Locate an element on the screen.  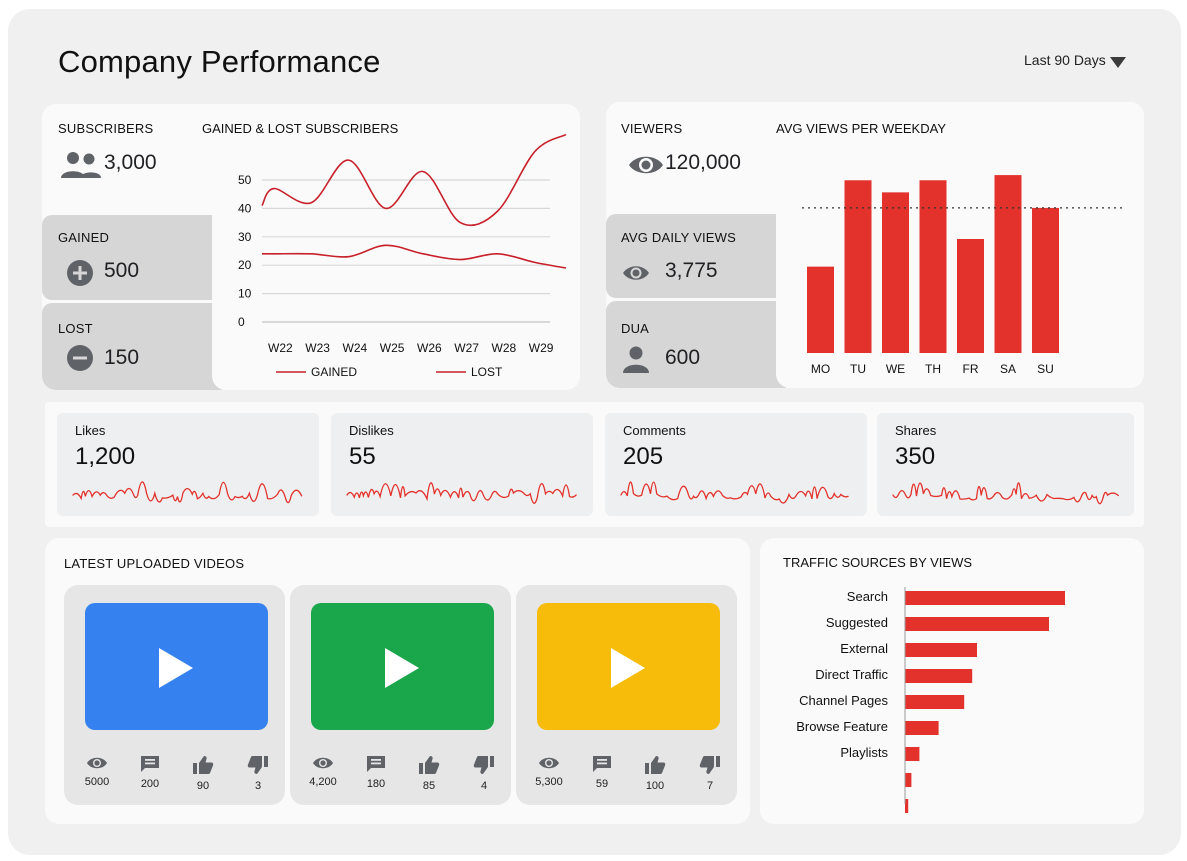
dua-value: 600 is located at coordinates (683, 357).